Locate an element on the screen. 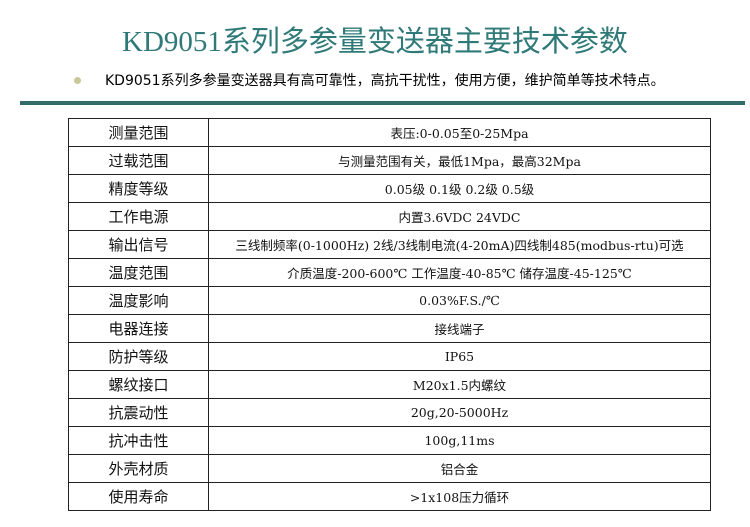 The width and height of the screenshot is (750, 527). spec-label: 温度影响 is located at coordinates (138, 300).